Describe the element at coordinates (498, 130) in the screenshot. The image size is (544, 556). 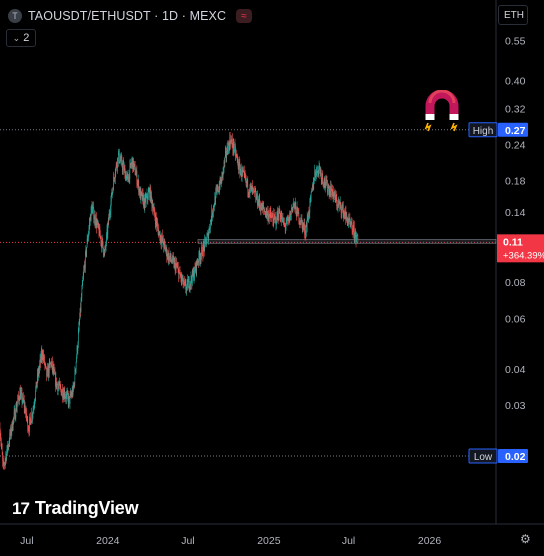
I see `high-tag: High 0.27` at that location.